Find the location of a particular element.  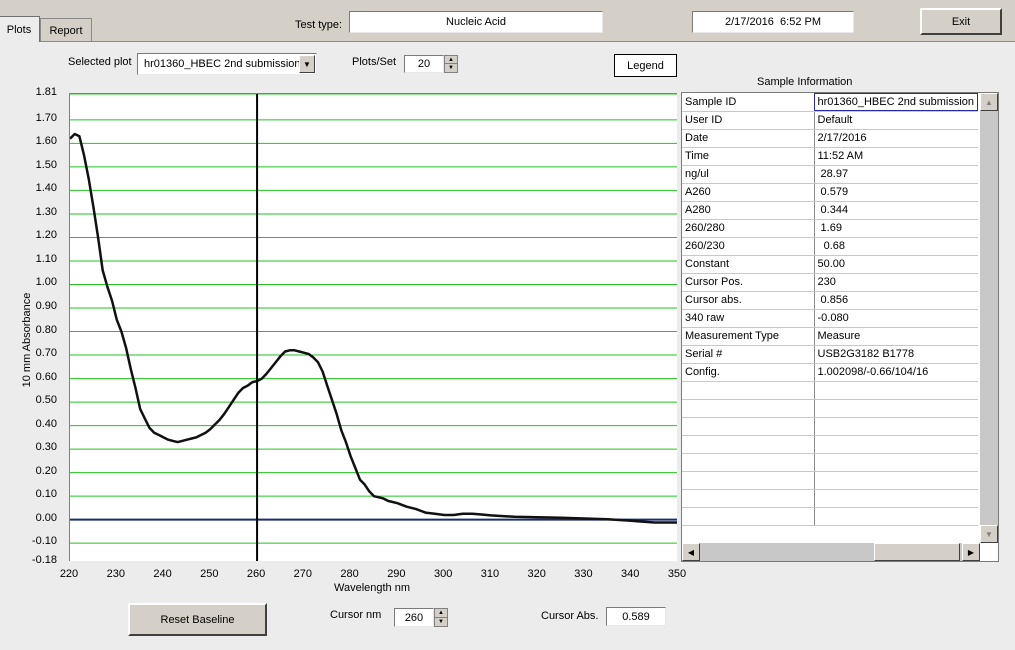

y-tick-label: 0.30 is located at coordinates (46, 447).